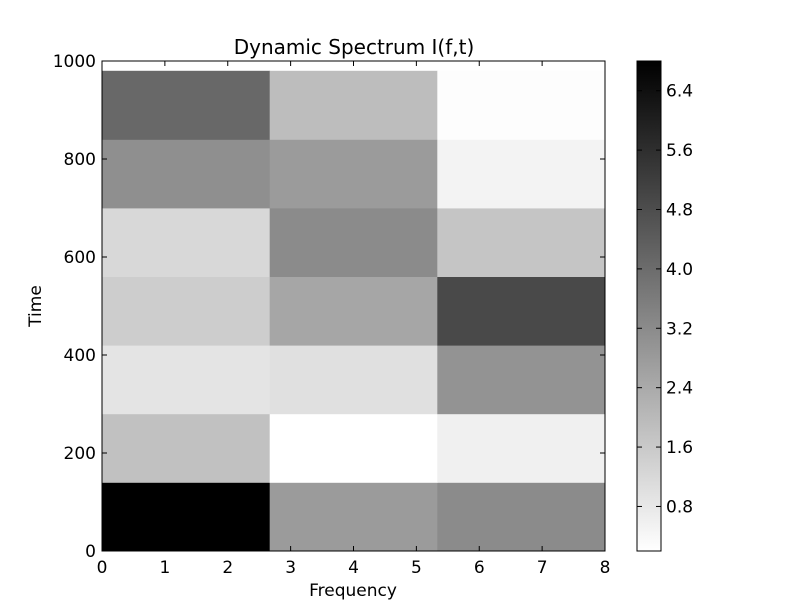  What do you see at coordinates (354, 47) in the screenshot?
I see `chart-title: Dynamic Spectrum I(f,t)` at bounding box center [354, 47].